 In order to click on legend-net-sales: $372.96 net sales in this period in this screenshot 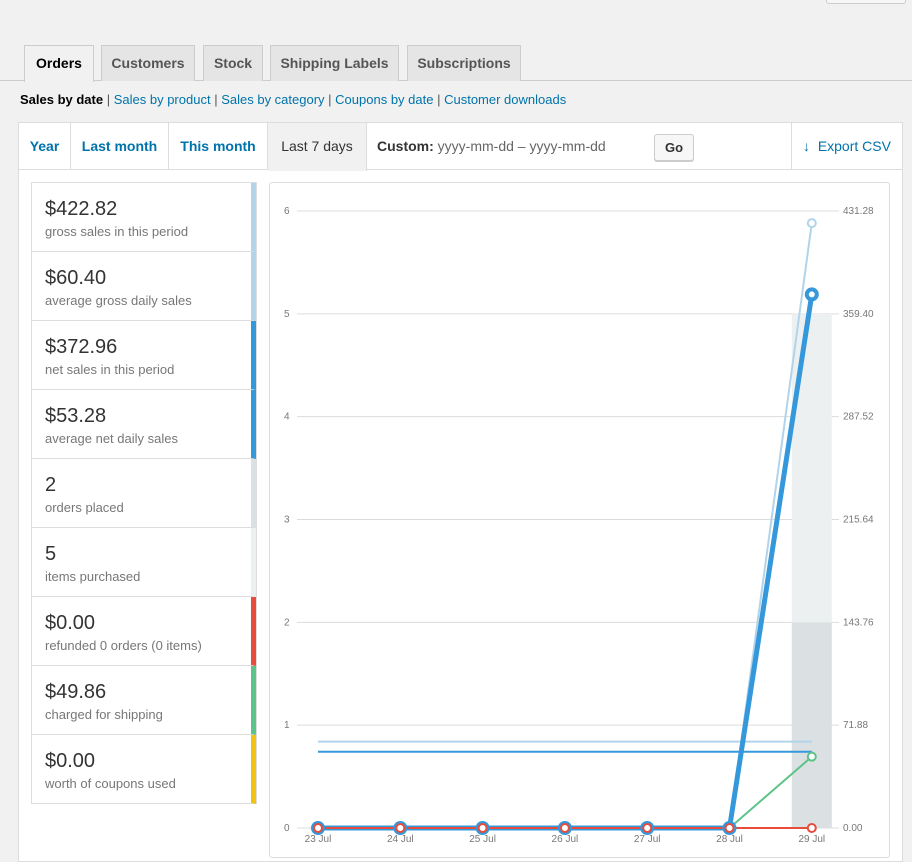, I will do `click(144, 355)`.